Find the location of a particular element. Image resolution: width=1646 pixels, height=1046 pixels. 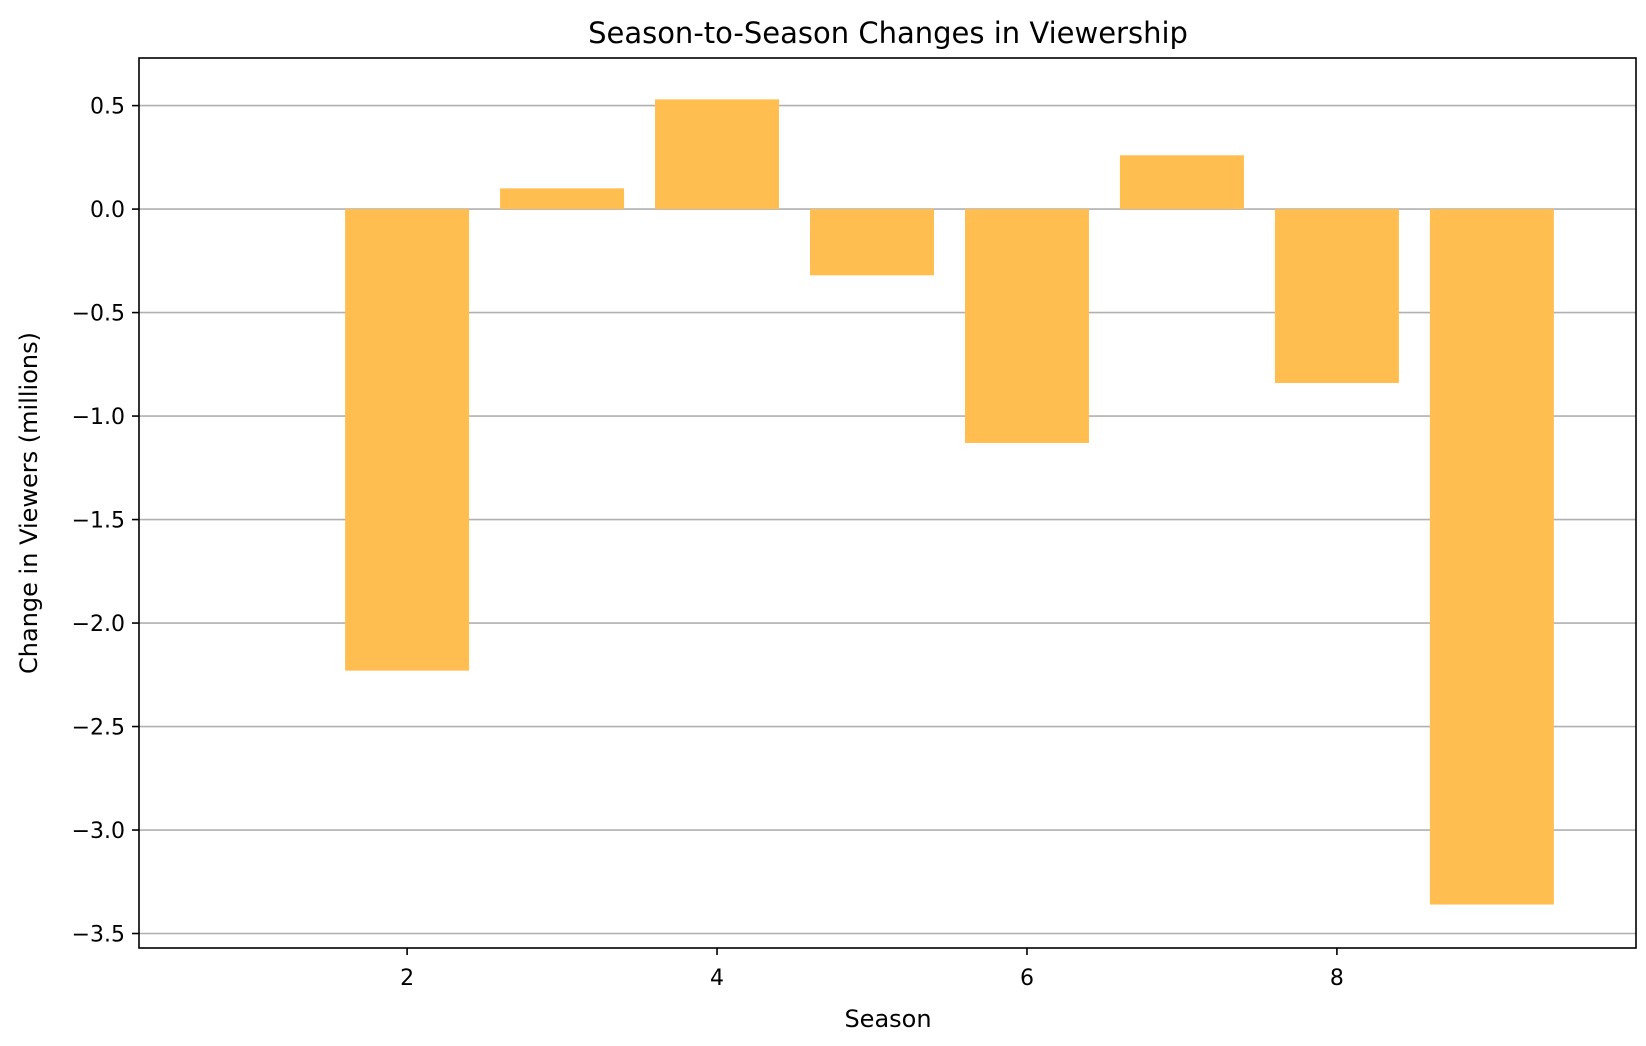

y-tick-label: −2.0 is located at coordinates (98, 624).